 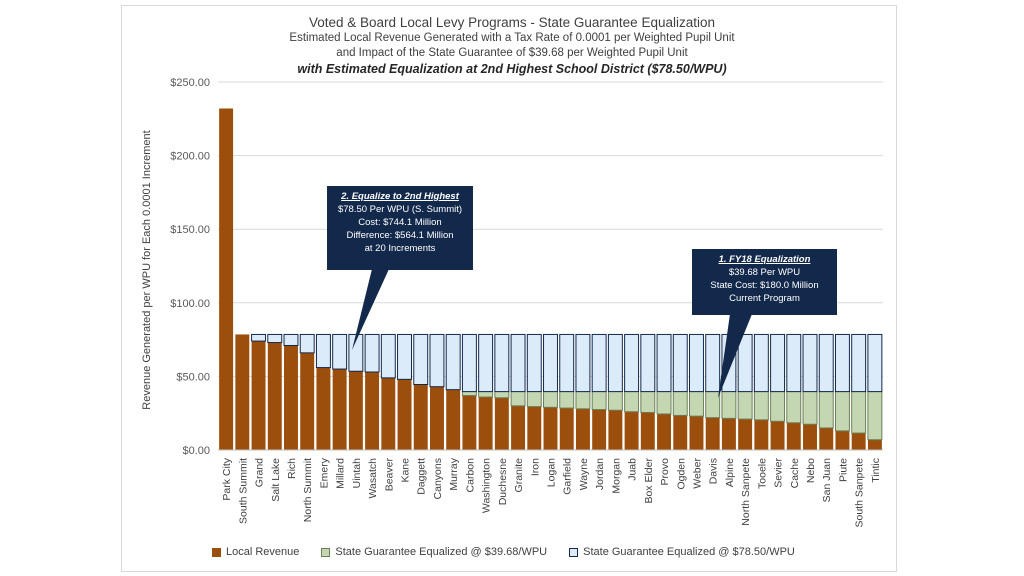 What do you see at coordinates (276, 480) in the screenshot?
I see `x-tick-label: Salt Lake` at bounding box center [276, 480].